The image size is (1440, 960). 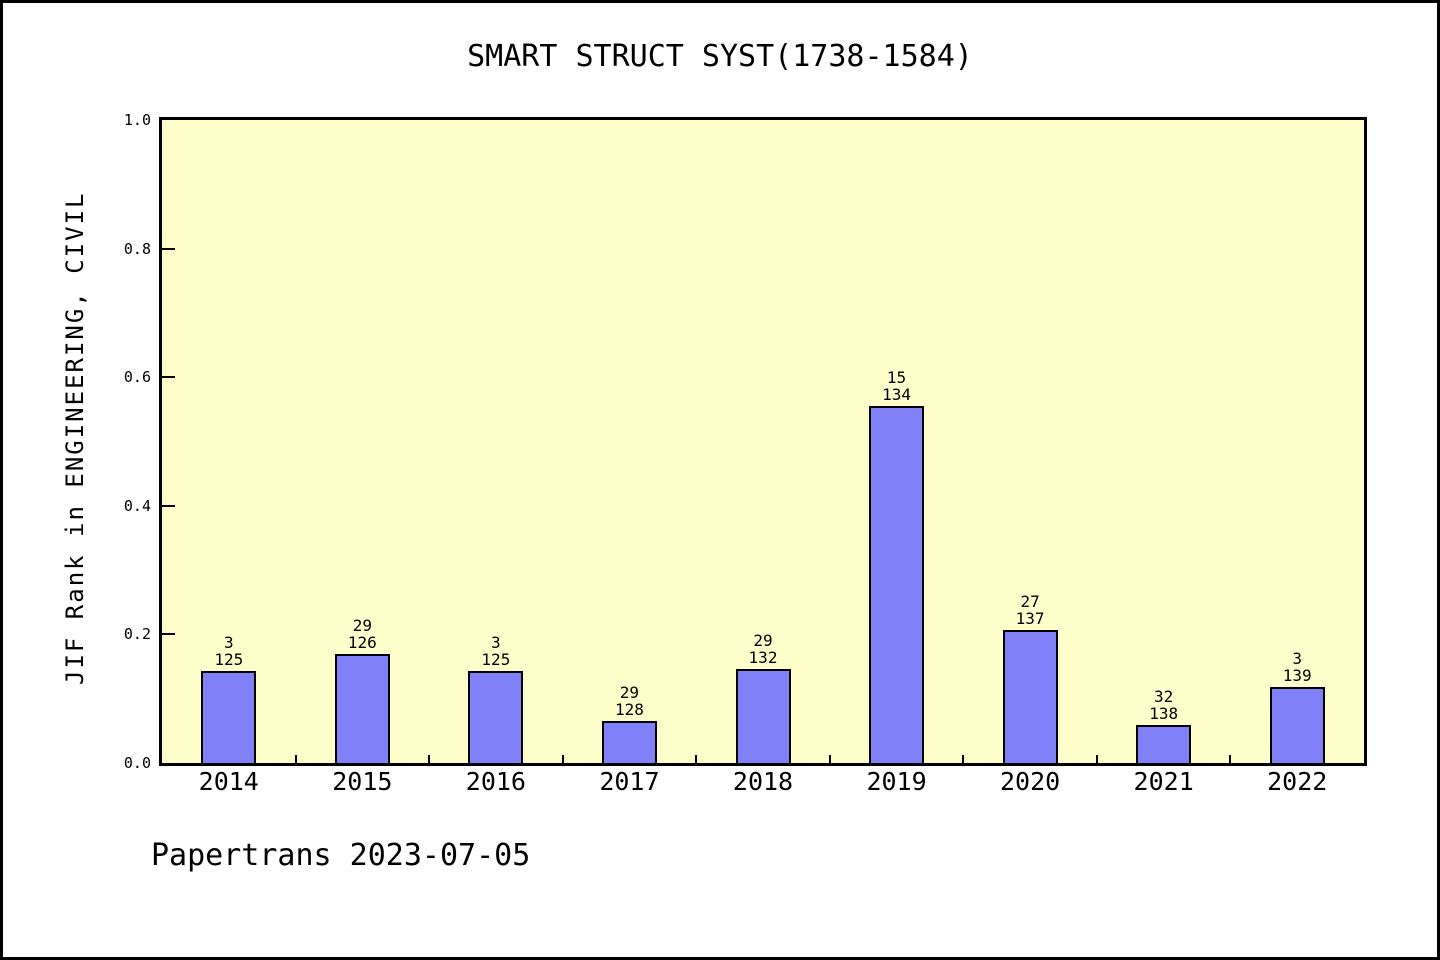 What do you see at coordinates (137, 120) in the screenshot?
I see `y-tick-label: 1.0` at bounding box center [137, 120].